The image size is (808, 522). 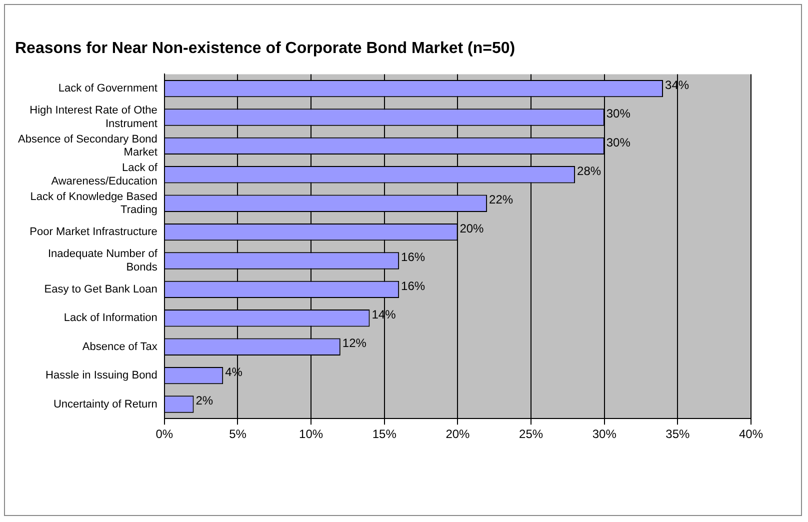 What do you see at coordinates (501, 199) in the screenshot?
I see `data-label: 22%` at bounding box center [501, 199].